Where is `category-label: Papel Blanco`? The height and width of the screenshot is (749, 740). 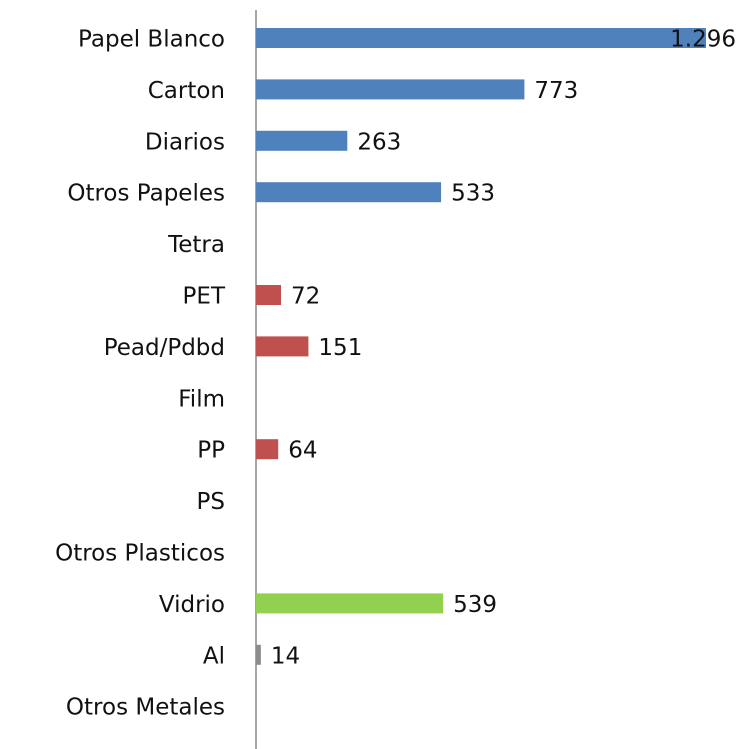
category-label: Papel Blanco is located at coordinates (151, 40).